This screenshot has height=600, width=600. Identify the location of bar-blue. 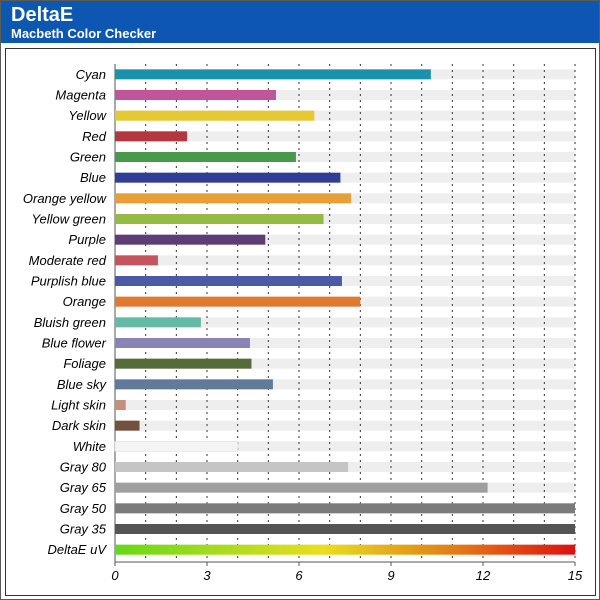
(228, 177).